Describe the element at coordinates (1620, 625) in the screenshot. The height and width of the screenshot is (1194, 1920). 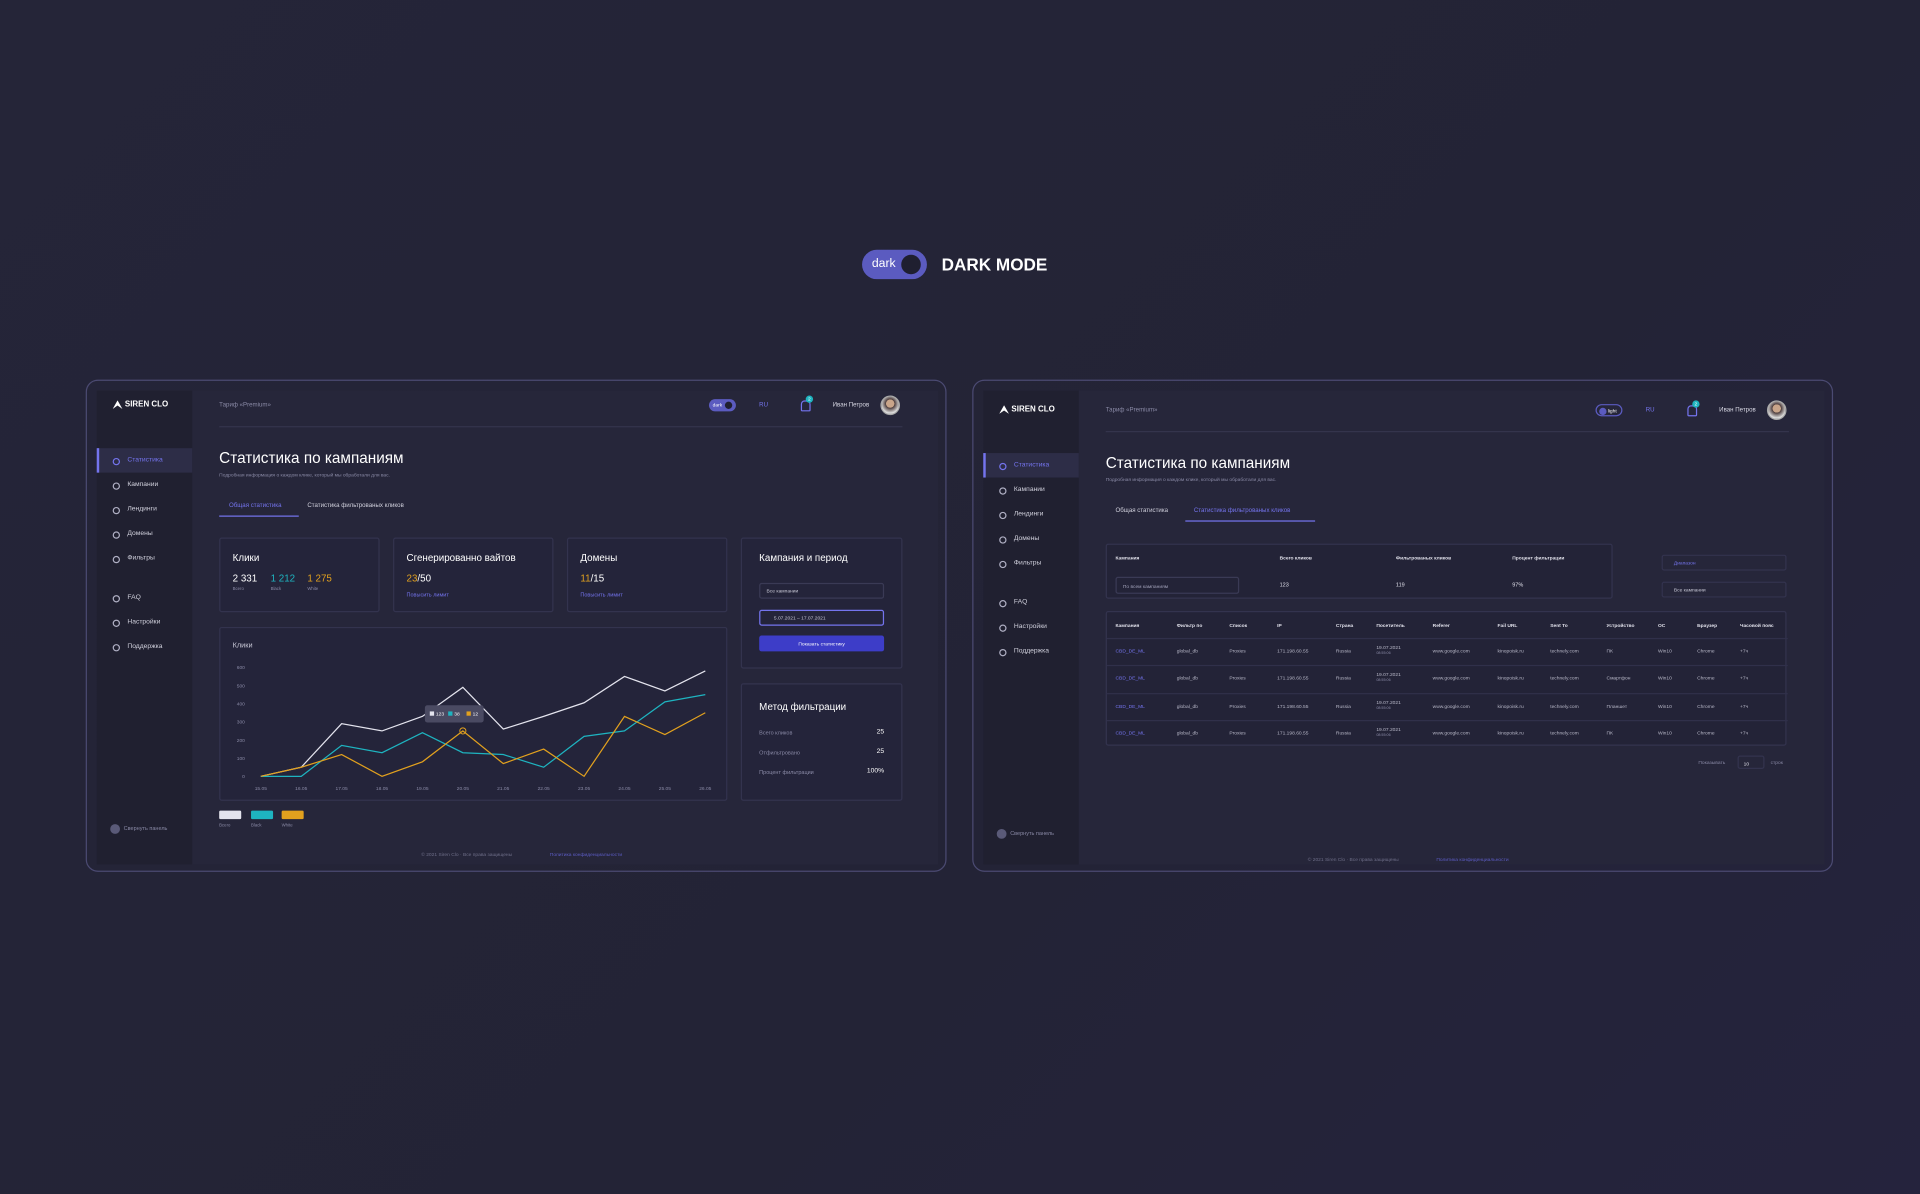
I see `table-header: Устройство` at that location.